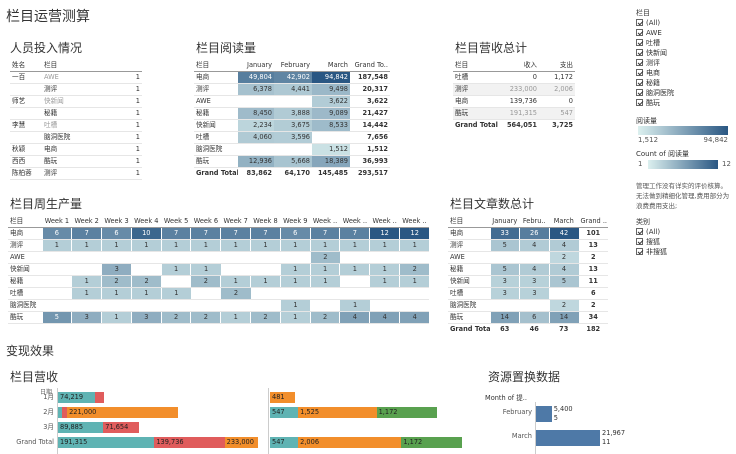 The height and width of the screenshot is (454, 736). I want to click on revenue-header: 支出, so click(557, 66).